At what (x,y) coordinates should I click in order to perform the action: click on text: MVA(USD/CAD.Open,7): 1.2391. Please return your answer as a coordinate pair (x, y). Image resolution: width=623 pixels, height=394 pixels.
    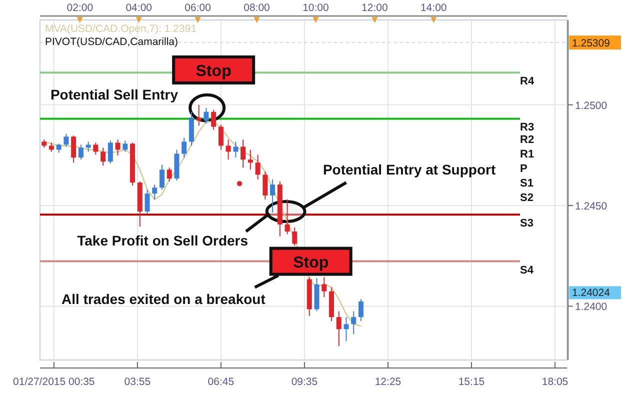
    Looking at the image, I should click on (121, 29).